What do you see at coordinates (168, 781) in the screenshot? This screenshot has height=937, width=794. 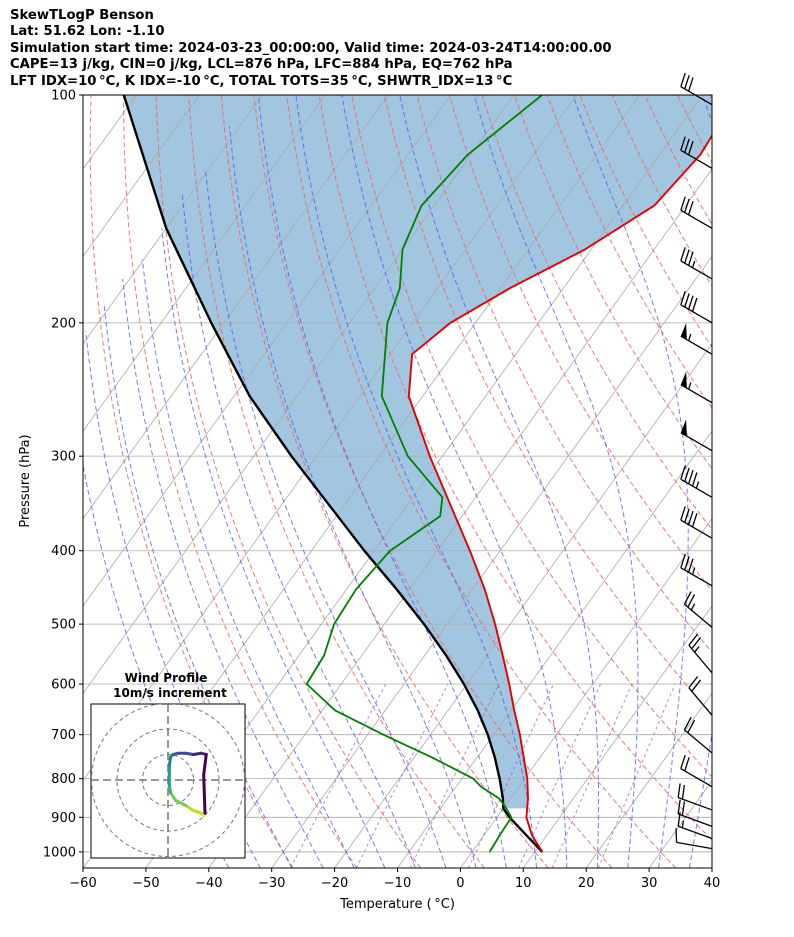 I see `hodograph-plot` at bounding box center [168, 781].